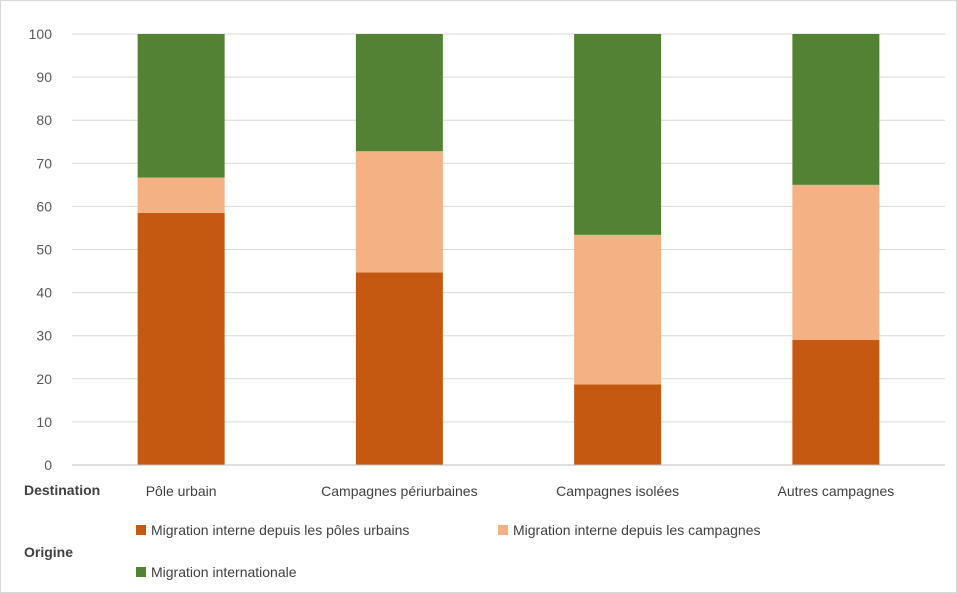 The width and height of the screenshot is (957, 593). I want to click on y-tick-label: 90, so click(44, 77).